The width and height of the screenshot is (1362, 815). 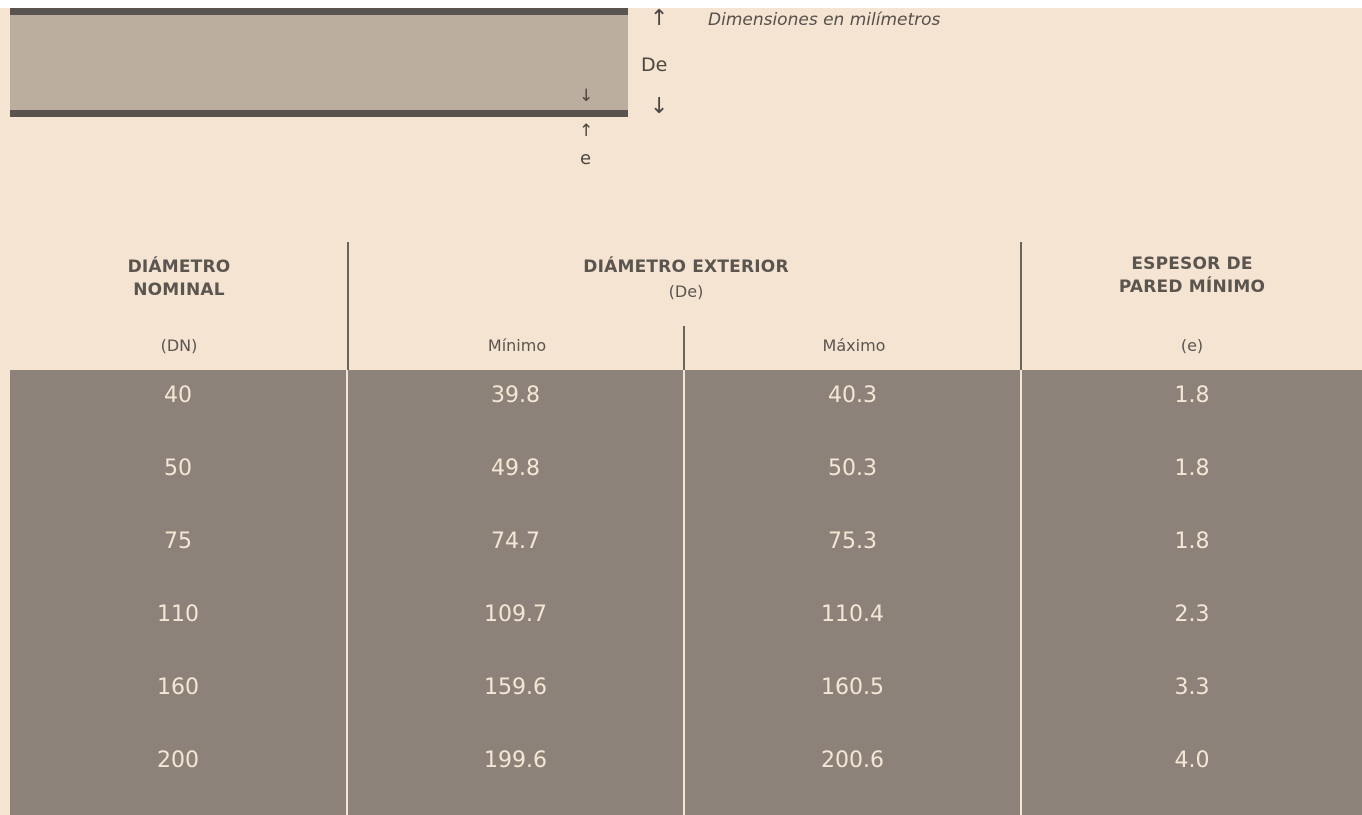 I want to click on pipe-wall-top, so click(x=319, y=11).